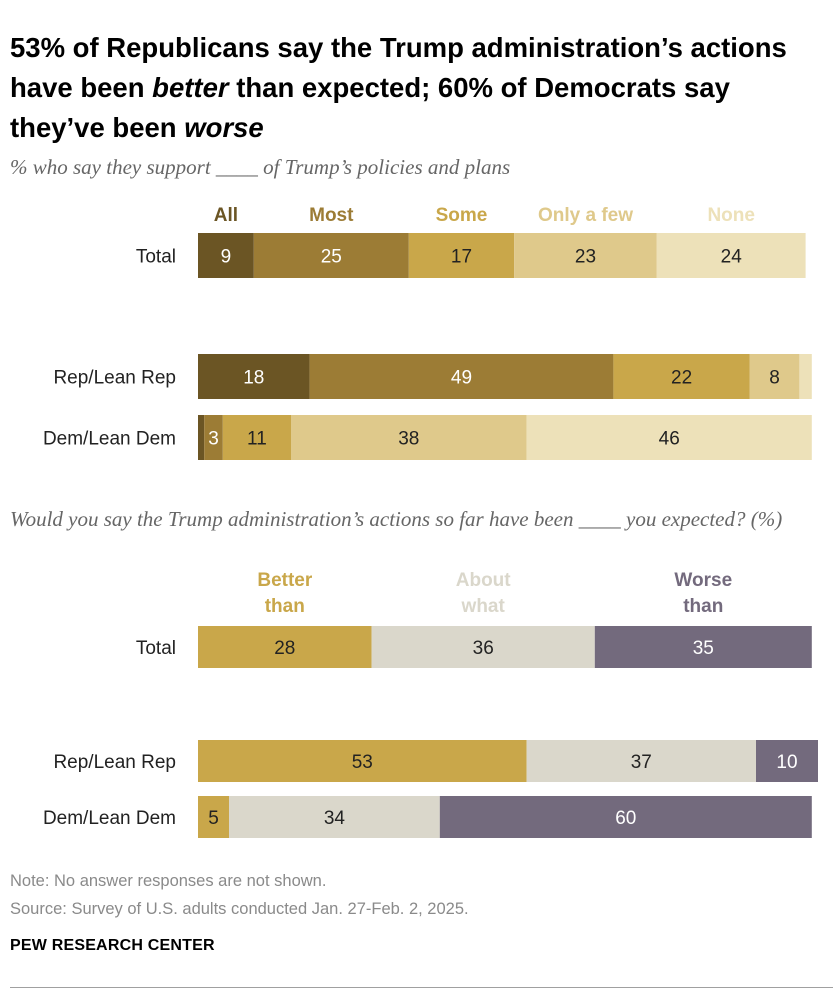  Describe the element at coordinates (190, 87) in the screenshot. I see `title-part-1: better` at that location.